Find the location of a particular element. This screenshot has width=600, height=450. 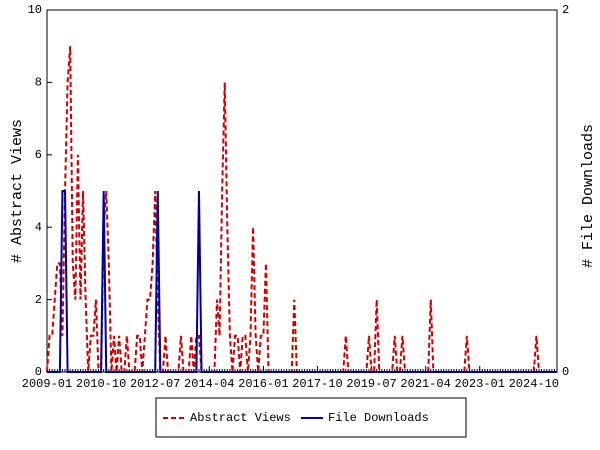

y2-tick-label: 0 is located at coordinates (565, 372).